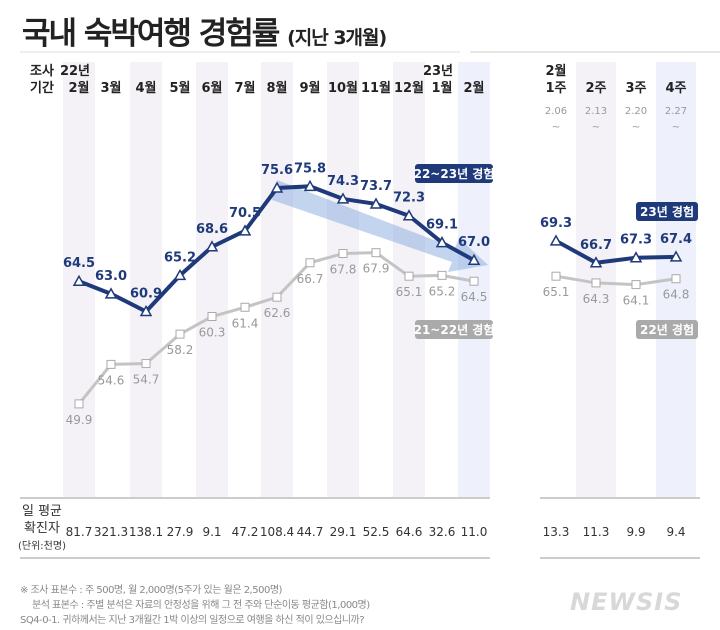 This screenshot has width=720, height=630. Describe the element at coordinates (474, 532) in the screenshot. I see `daily-cases-value: 11.0` at that location.